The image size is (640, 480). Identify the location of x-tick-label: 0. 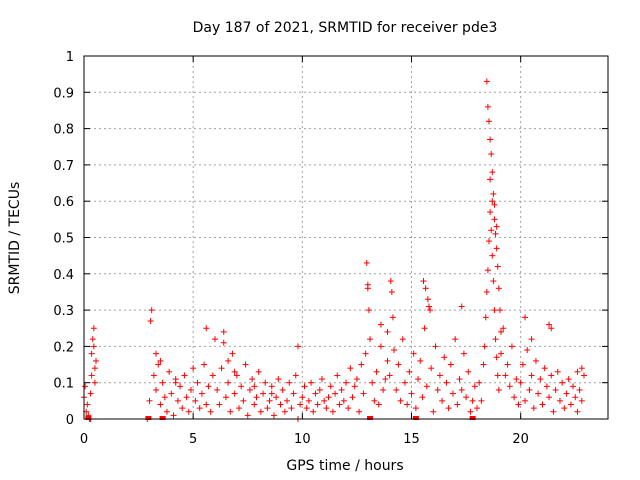
(84, 439).